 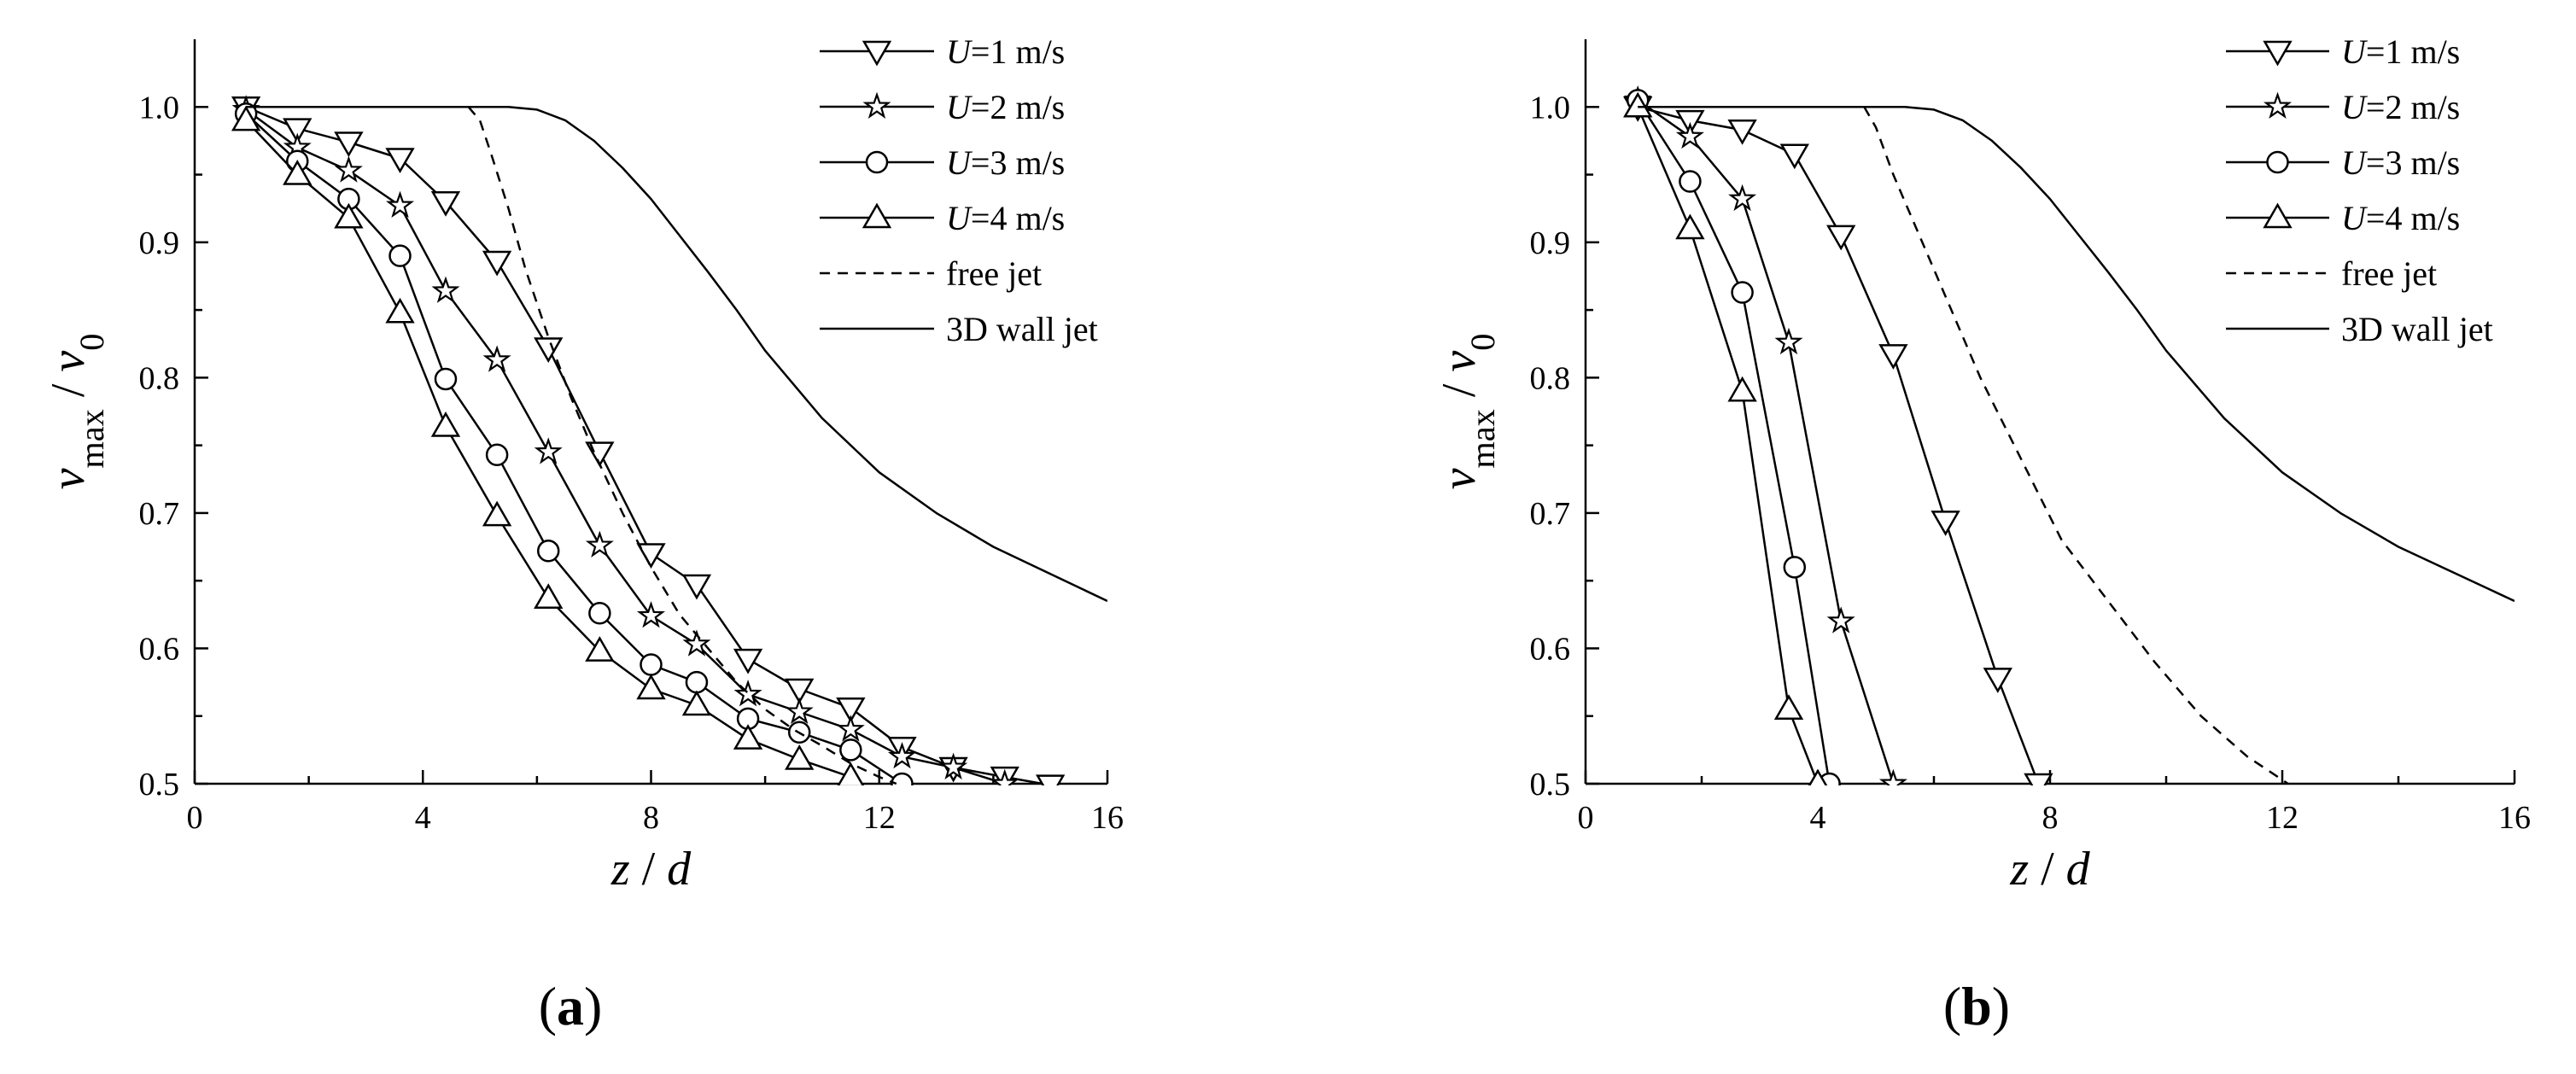 What do you see at coordinates (2277, 216) in the screenshot?
I see `legend-marker-triangle-up` at bounding box center [2277, 216].